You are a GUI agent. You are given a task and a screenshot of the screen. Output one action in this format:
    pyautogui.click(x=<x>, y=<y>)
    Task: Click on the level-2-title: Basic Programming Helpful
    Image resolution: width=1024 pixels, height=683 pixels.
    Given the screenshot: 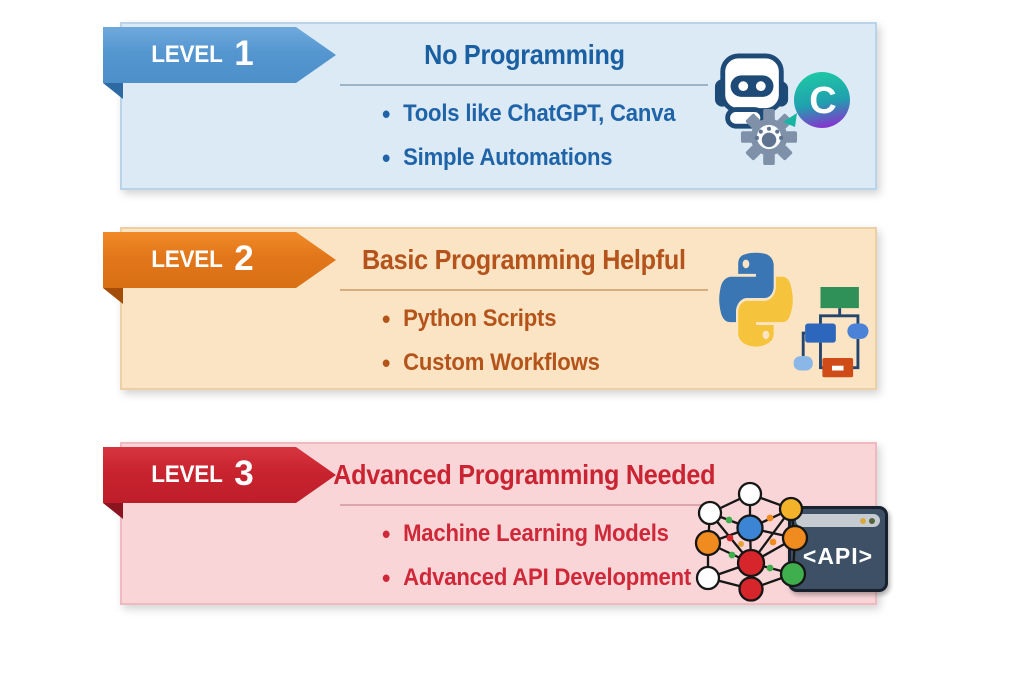 What is the action you would take?
    pyautogui.click(x=524, y=259)
    